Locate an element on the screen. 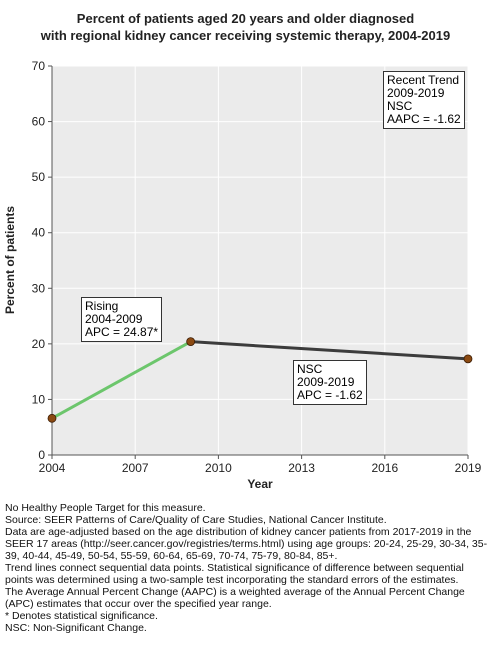 This screenshot has width=491, height=646. trend-lines is located at coordinates (260, 380).